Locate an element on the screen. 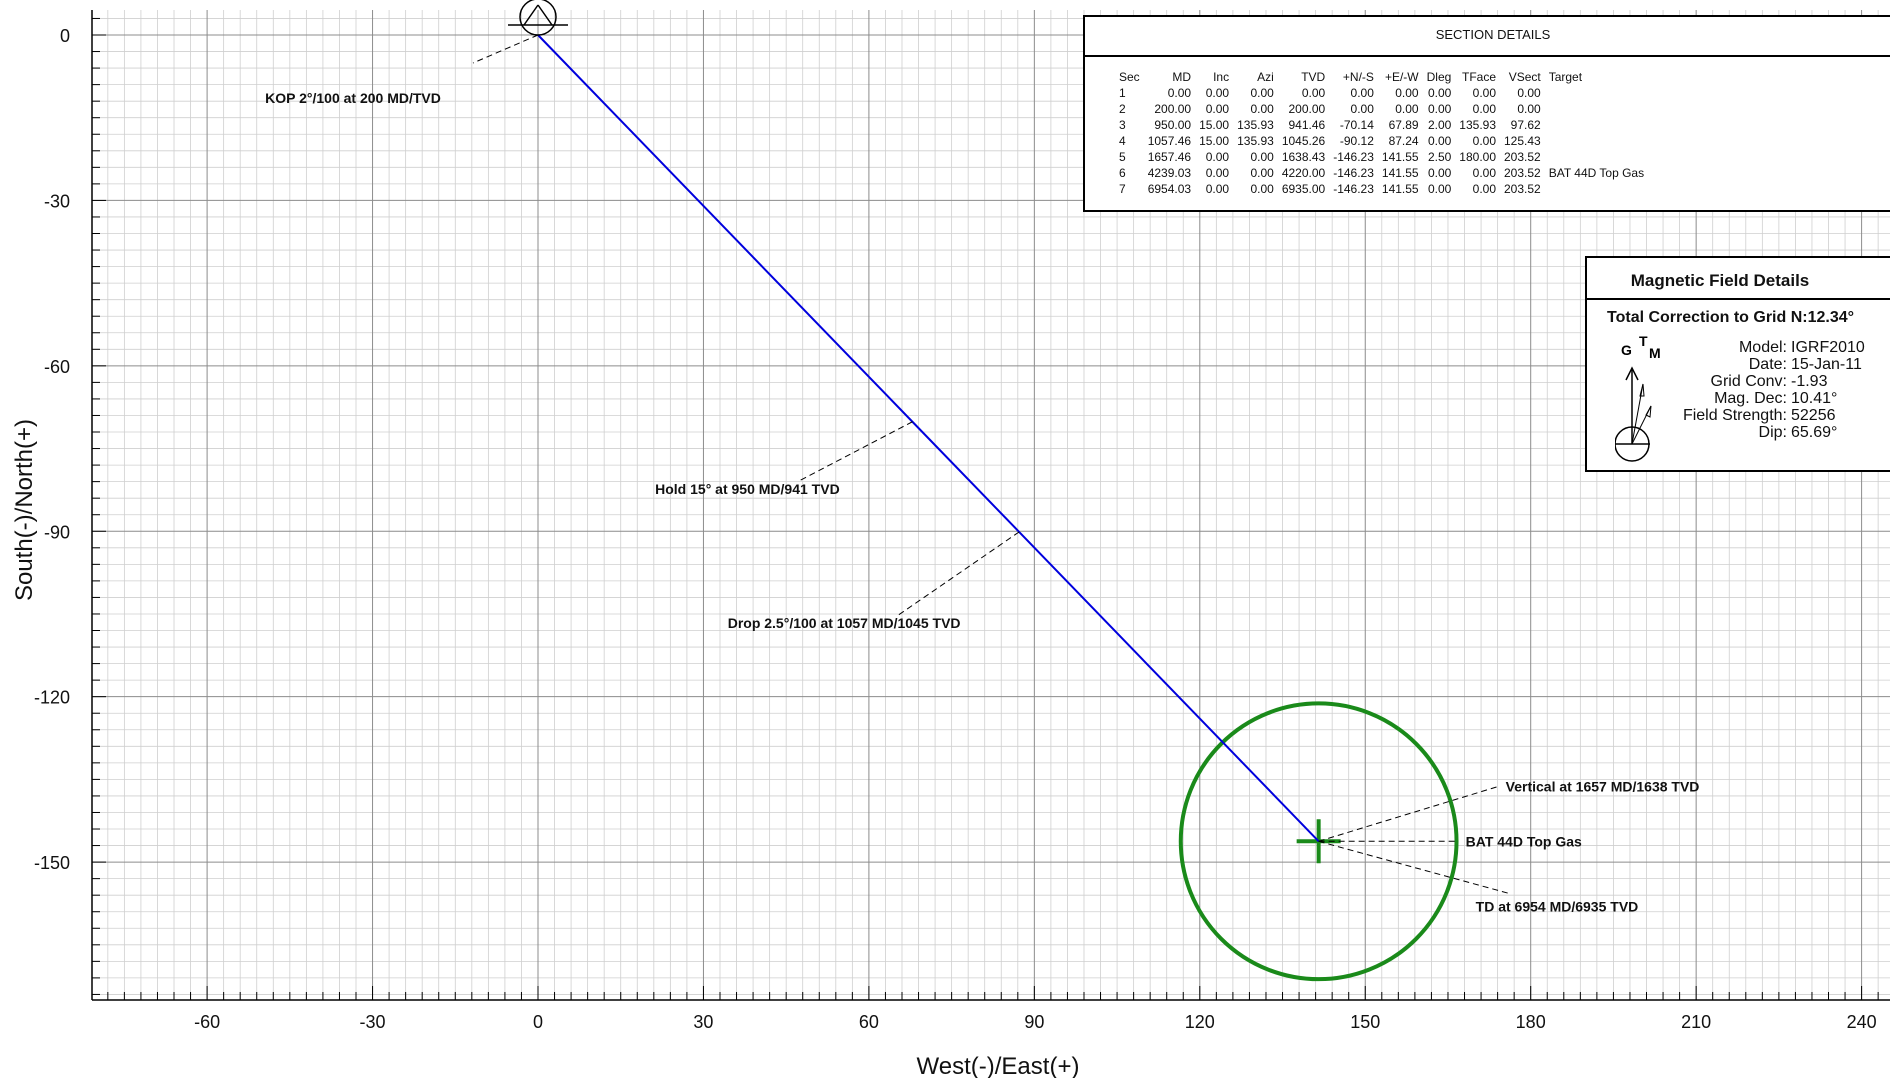 This screenshot has height=1078, width=1890. compass-mag-label: M is located at coordinates (1655, 353).